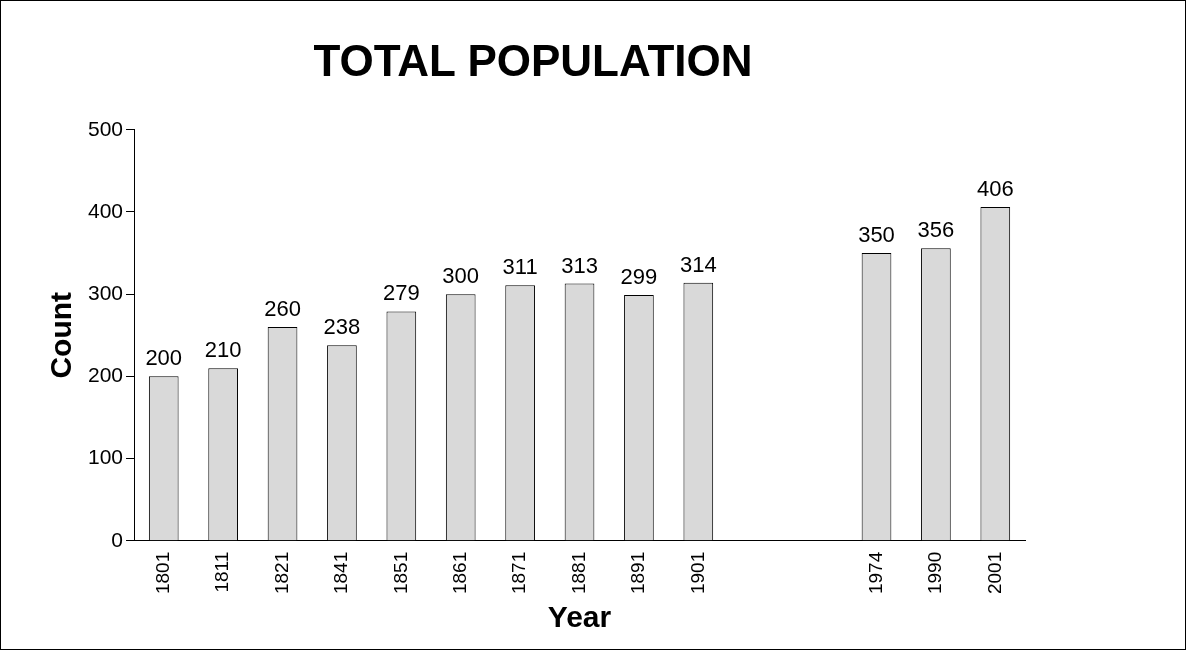 The width and height of the screenshot is (1186, 650). I want to click on chart-title: TOTAL POPULATION, so click(533, 60).